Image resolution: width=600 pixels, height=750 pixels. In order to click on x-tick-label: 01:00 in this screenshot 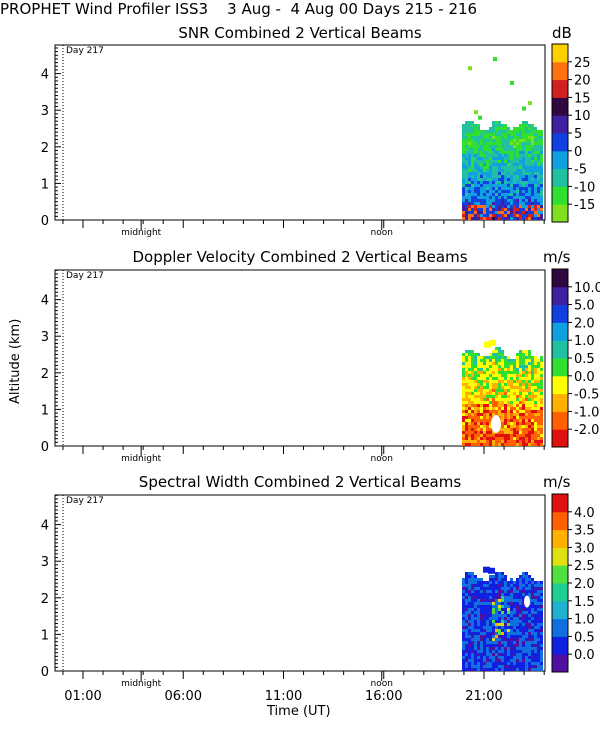, I will do `click(82, 696)`.